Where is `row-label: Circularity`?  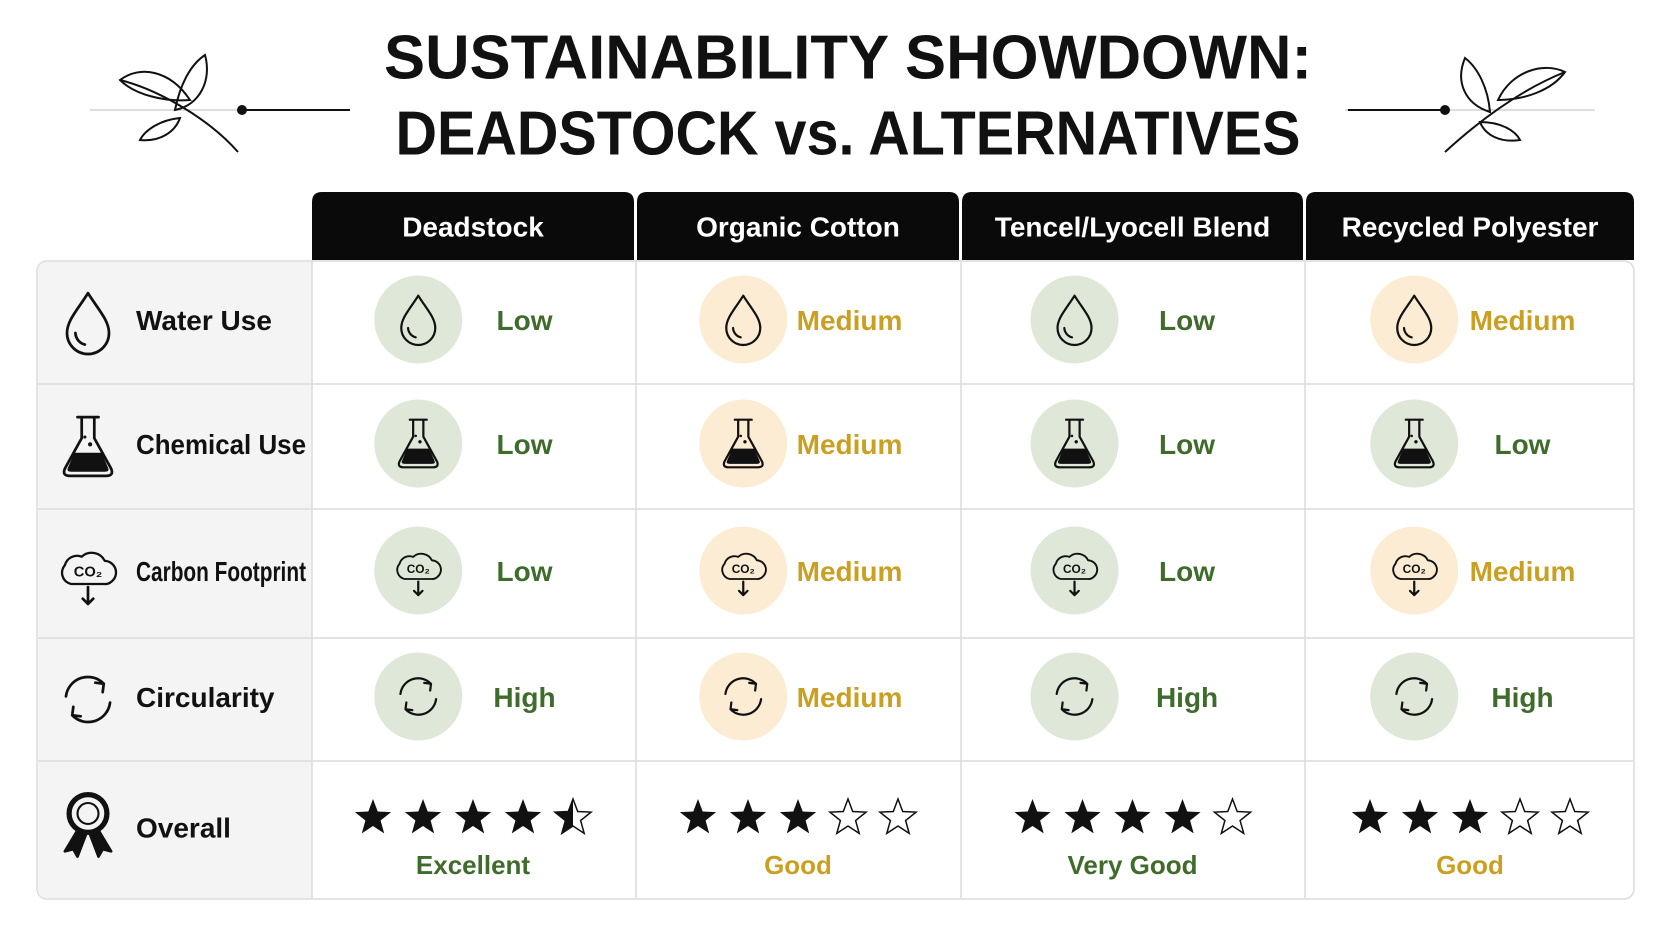
row-label: Circularity is located at coordinates (205, 697).